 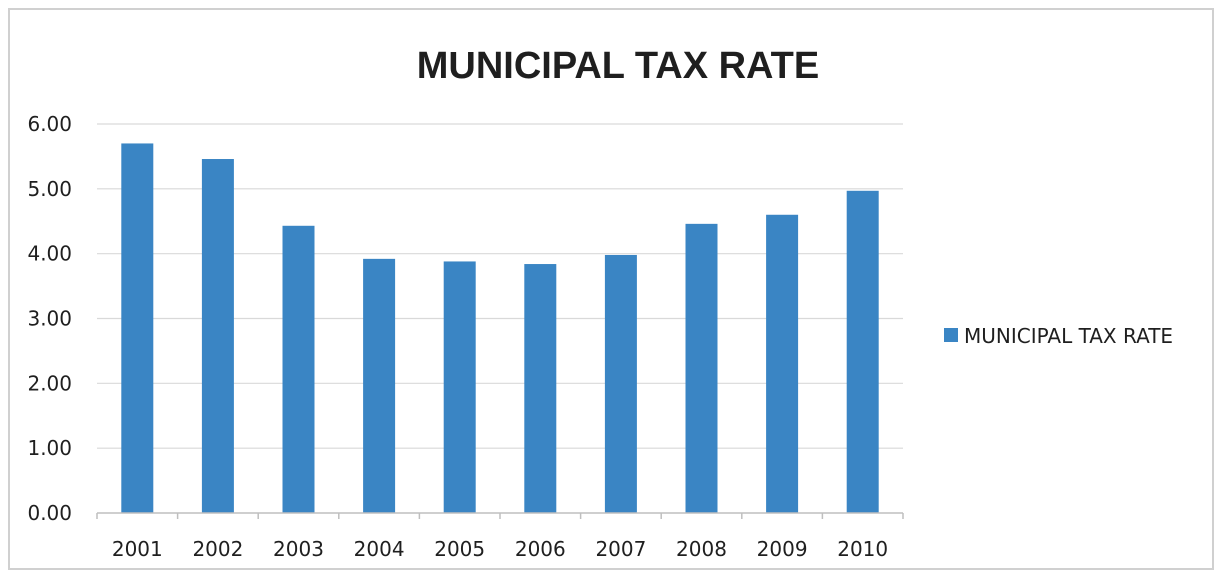 What do you see at coordinates (782, 363) in the screenshot?
I see `bar-2009` at bounding box center [782, 363].